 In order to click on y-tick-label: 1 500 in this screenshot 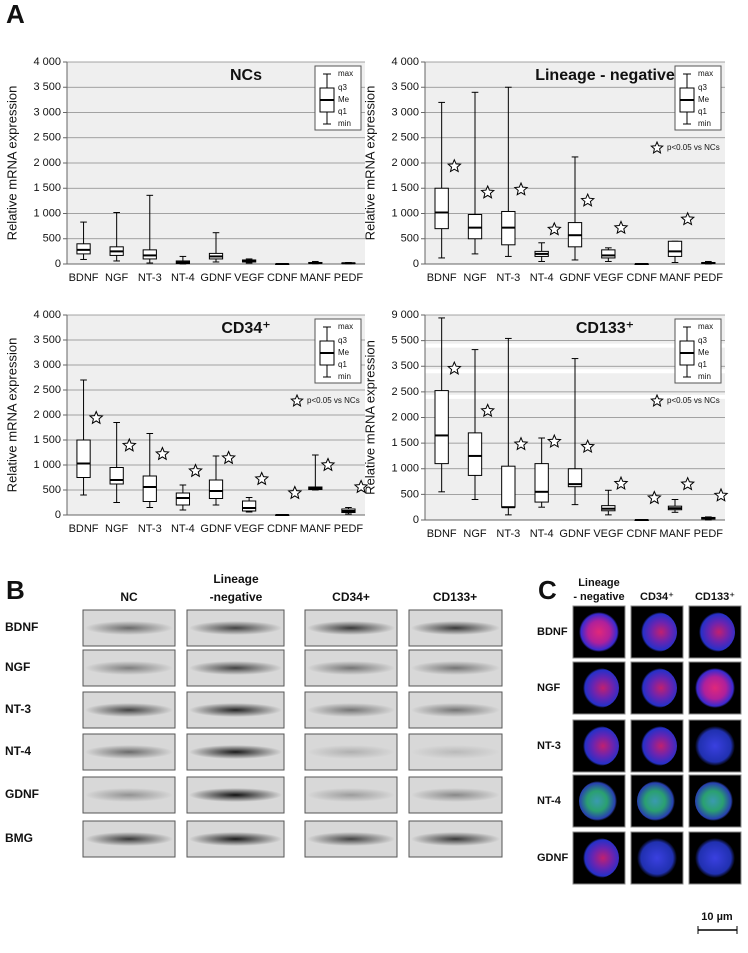, I will do `click(47, 188)`.